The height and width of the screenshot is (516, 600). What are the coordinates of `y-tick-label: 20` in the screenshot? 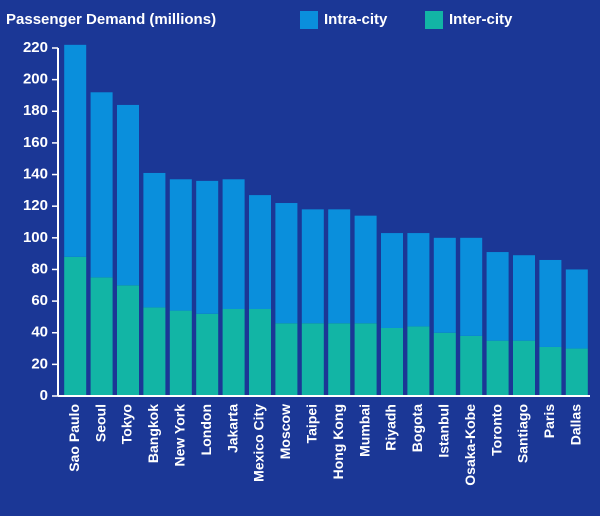 It's located at (39, 363).